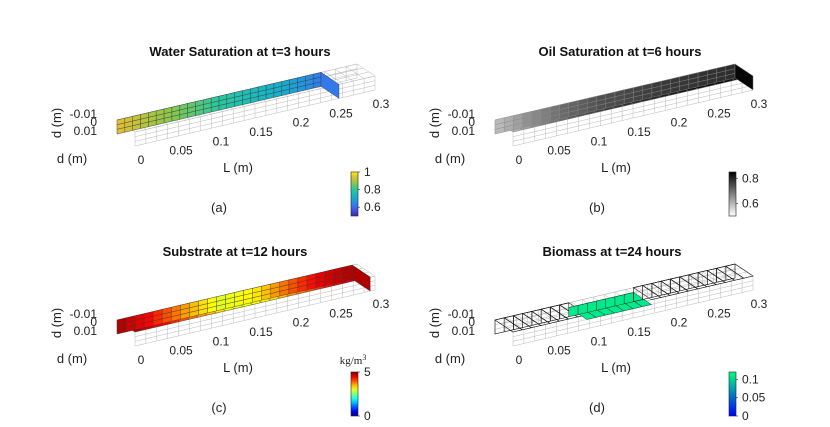 This screenshot has width=830, height=427. What do you see at coordinates (235, 251) in the screenshot?
I see `chart-title: Substrate at t=12 hours` at bounding box center [235, 251].